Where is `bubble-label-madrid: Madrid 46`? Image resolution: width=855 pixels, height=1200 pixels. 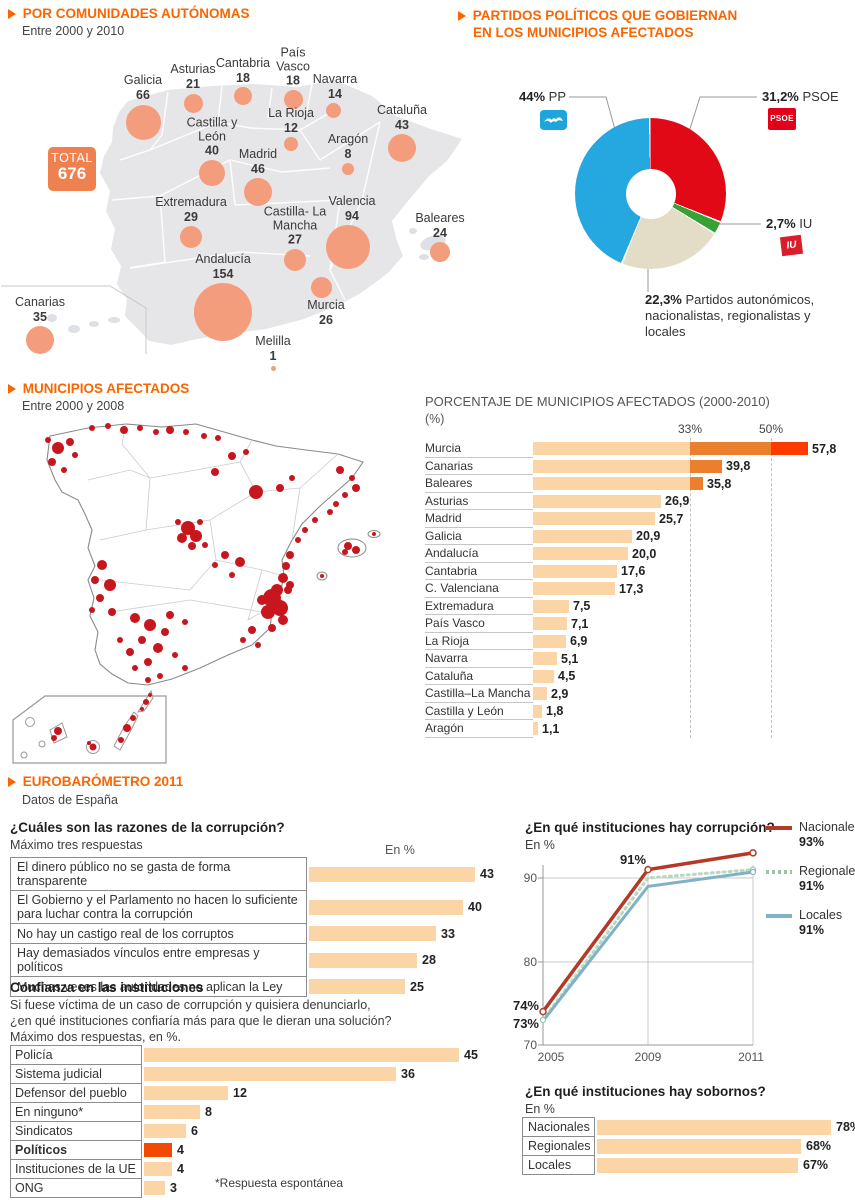
bubble-label-madrid: Madrid 46 is located at coordinates (258, 161).